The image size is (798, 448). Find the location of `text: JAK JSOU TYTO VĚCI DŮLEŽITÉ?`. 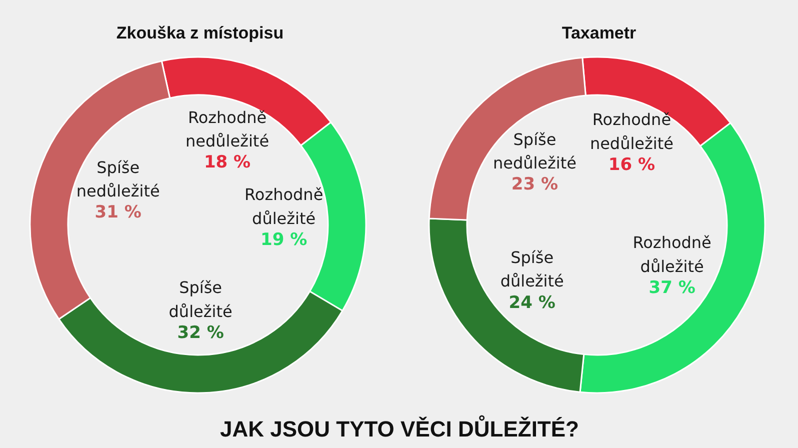

text: JAK JSOU TYTO VĚCI DŮLEŽITÉ? is located at coordinates (399, 428).